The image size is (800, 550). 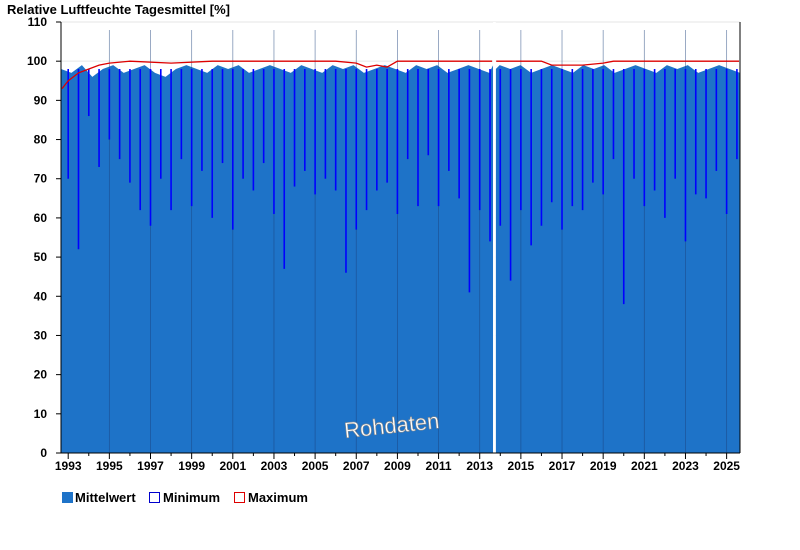 What do you see at coordinates (41, 100) in the screenshot?
I see `y-tick-label: 90` at bounding box center [41, 100].